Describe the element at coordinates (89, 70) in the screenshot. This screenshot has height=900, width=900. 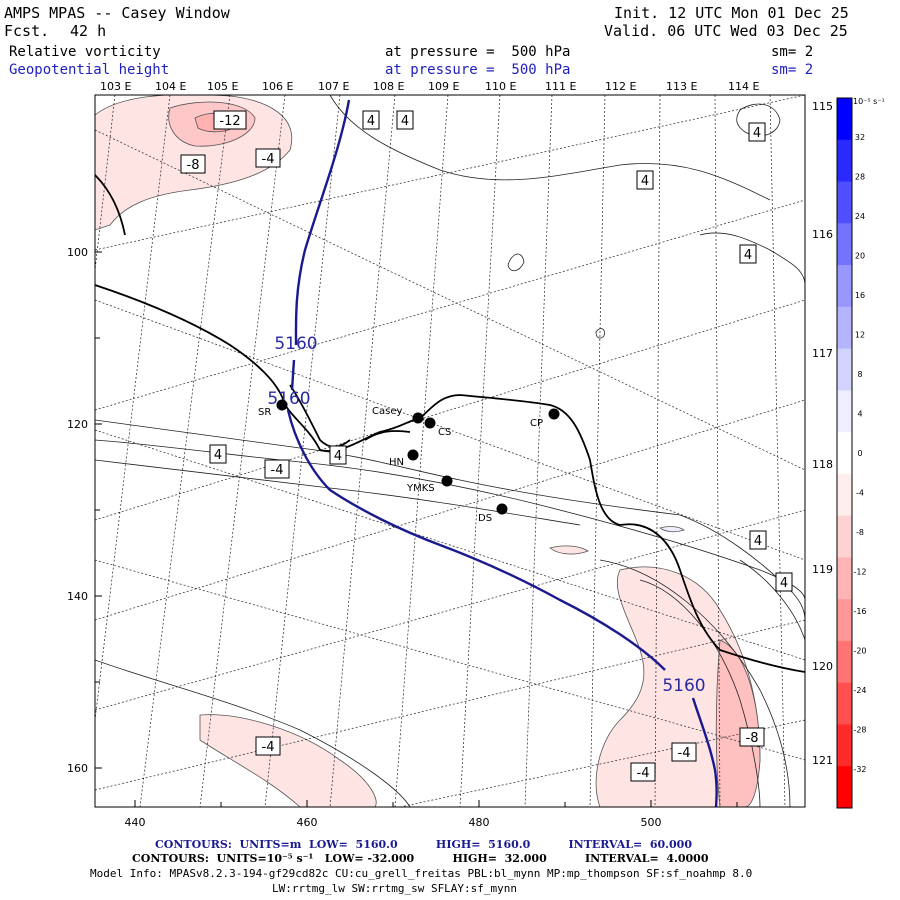
I see `field2-name: Geopotential height` at that location.